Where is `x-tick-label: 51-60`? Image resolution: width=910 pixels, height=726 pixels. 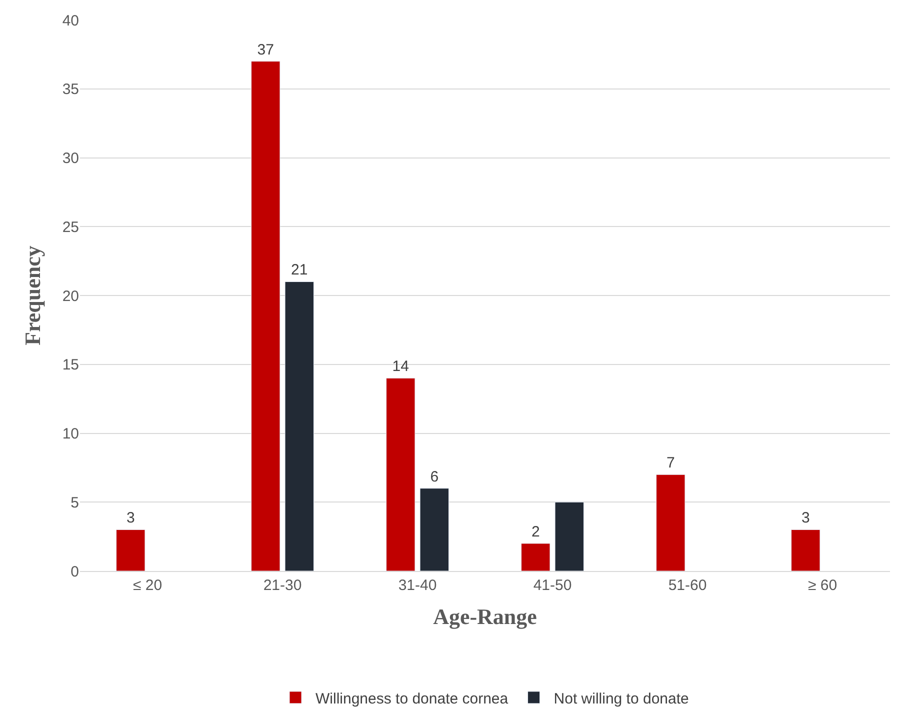 x-tick-label: 51-60 is located at coordinates (687, 585).